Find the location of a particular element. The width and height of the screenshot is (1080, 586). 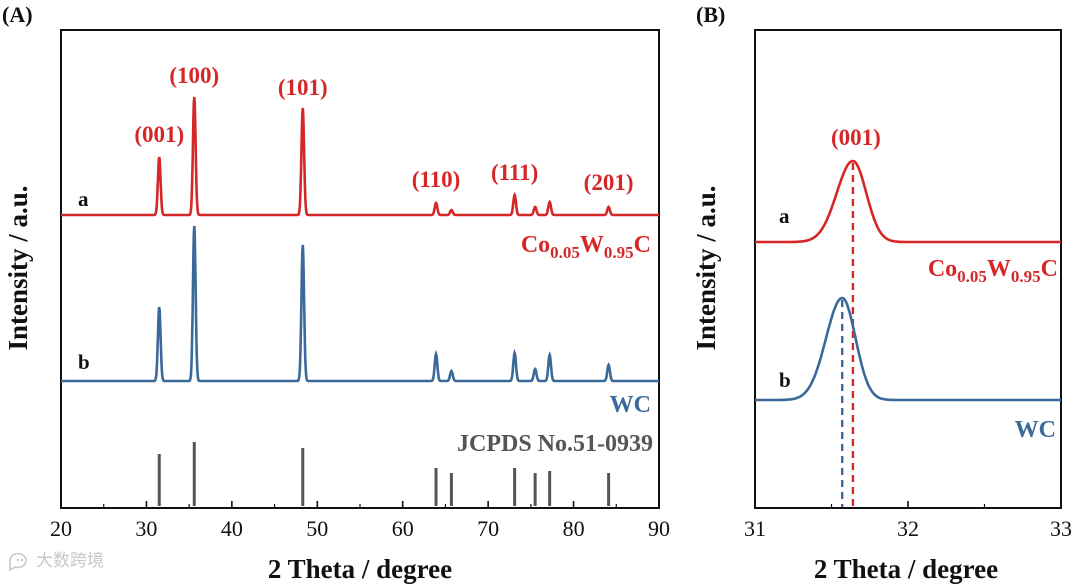

reference-label: JCPDS No.51-0939 is located at coordinates (555, 444).